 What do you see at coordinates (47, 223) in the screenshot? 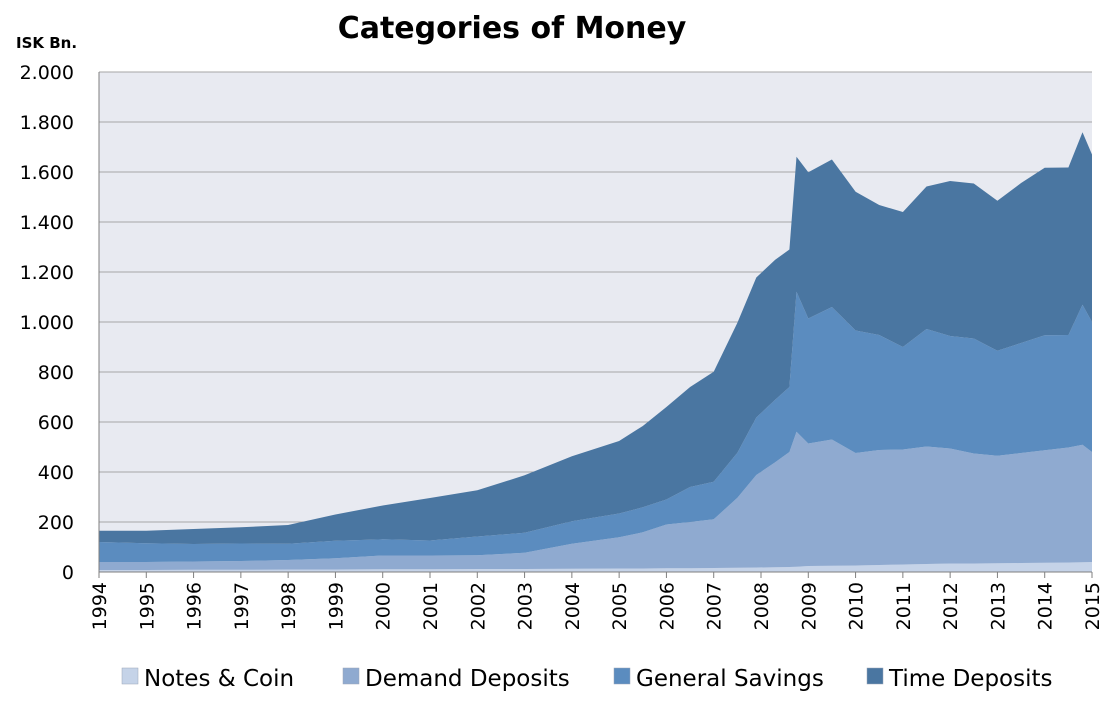
I see `y-tick-label: 1.400` at bounding box center [47, 223].